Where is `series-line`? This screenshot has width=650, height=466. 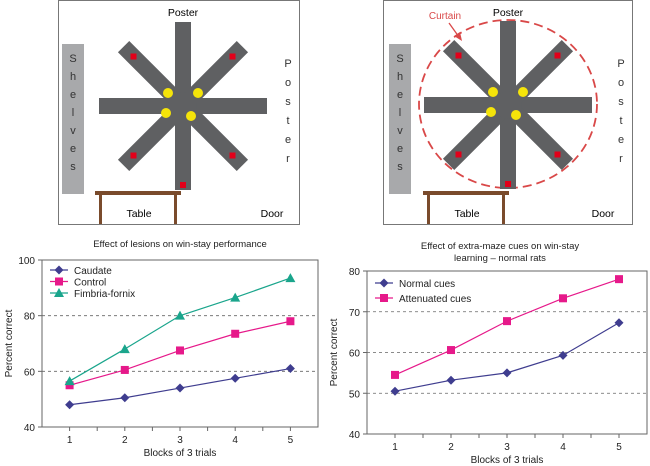 series-line is located at coordinates (507, 357).